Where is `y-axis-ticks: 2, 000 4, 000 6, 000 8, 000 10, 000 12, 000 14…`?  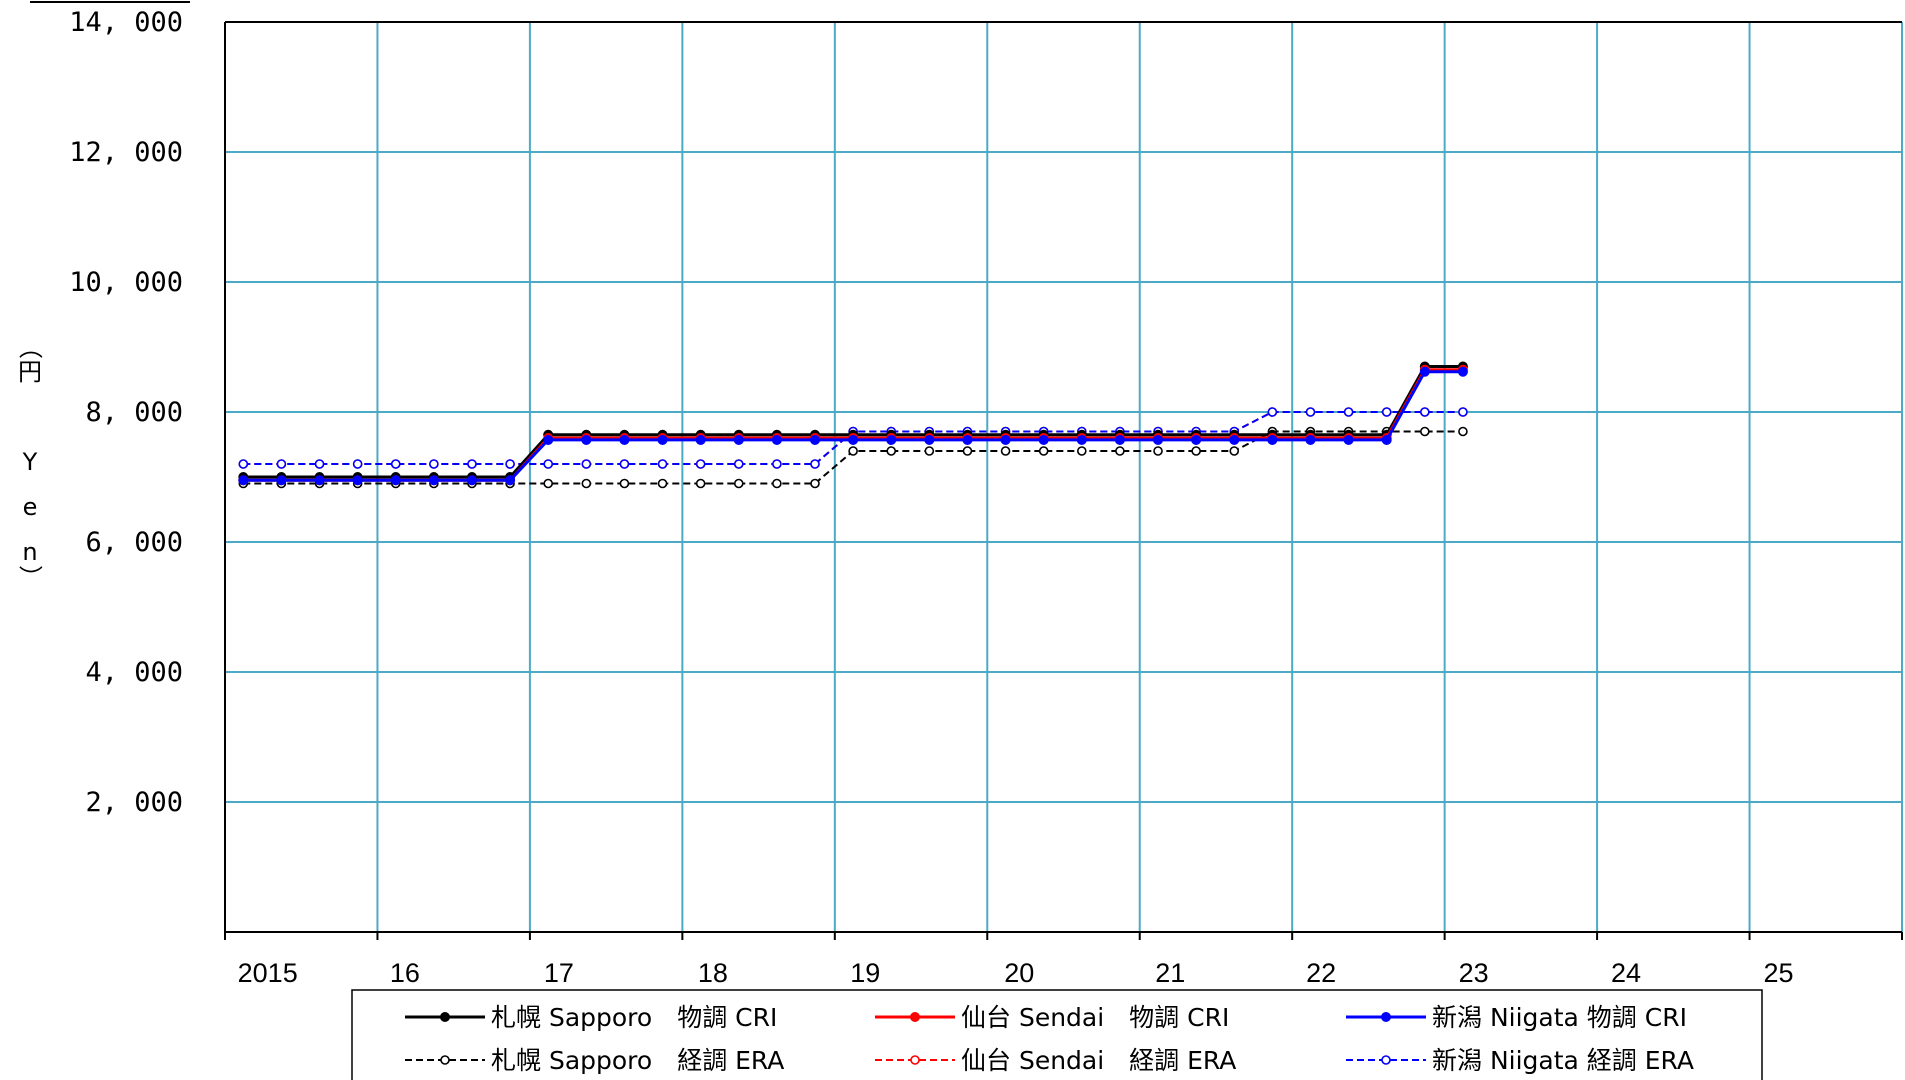 y-axis-ticks: 2, 000 4, 000 6, 000 8, 000 10, 000 12, 000 14… is located at coordinates (126, 412).